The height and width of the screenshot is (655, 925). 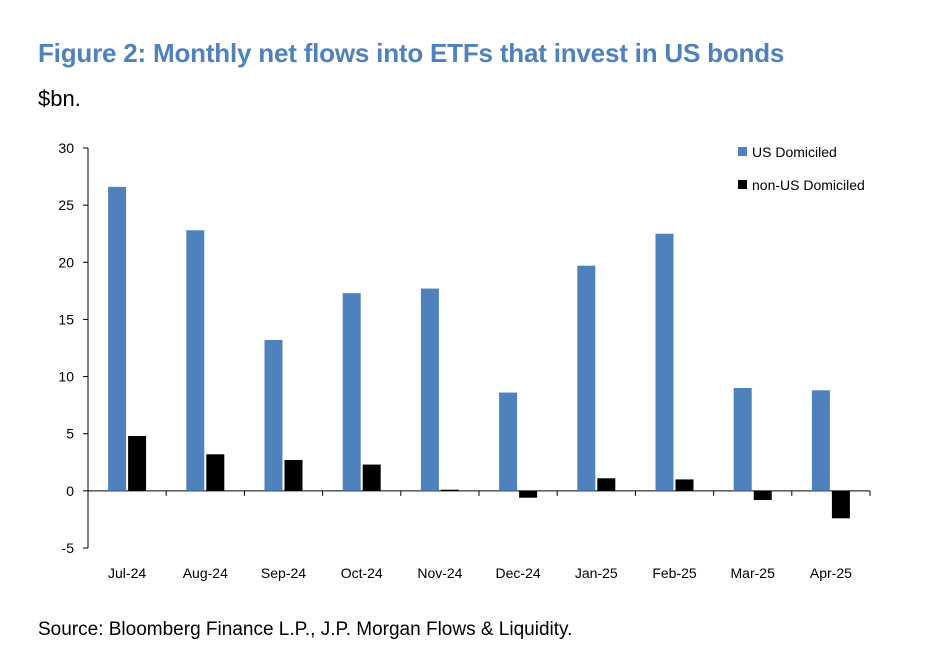 What do you see at coordinates (742, 151) in the screenshot?
I see `legend-swatch-us` at bounding box center [742, 151].